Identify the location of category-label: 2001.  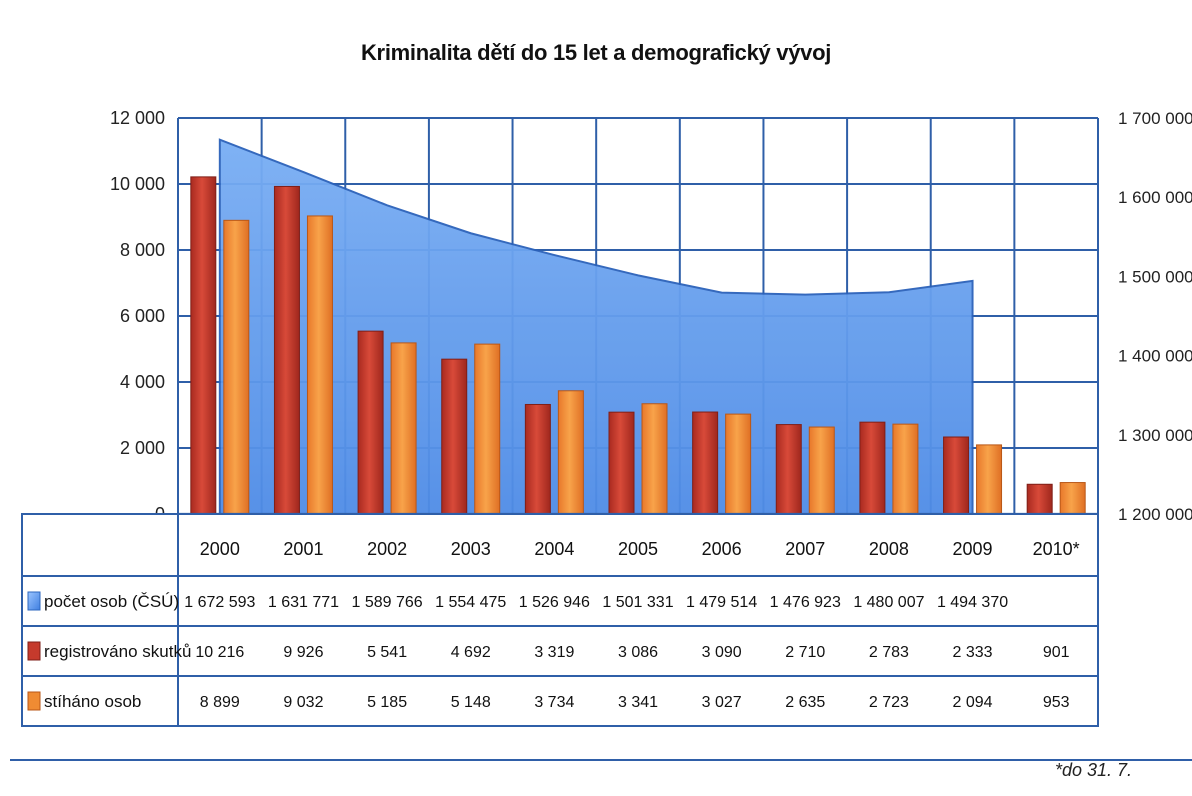
(303, 549).